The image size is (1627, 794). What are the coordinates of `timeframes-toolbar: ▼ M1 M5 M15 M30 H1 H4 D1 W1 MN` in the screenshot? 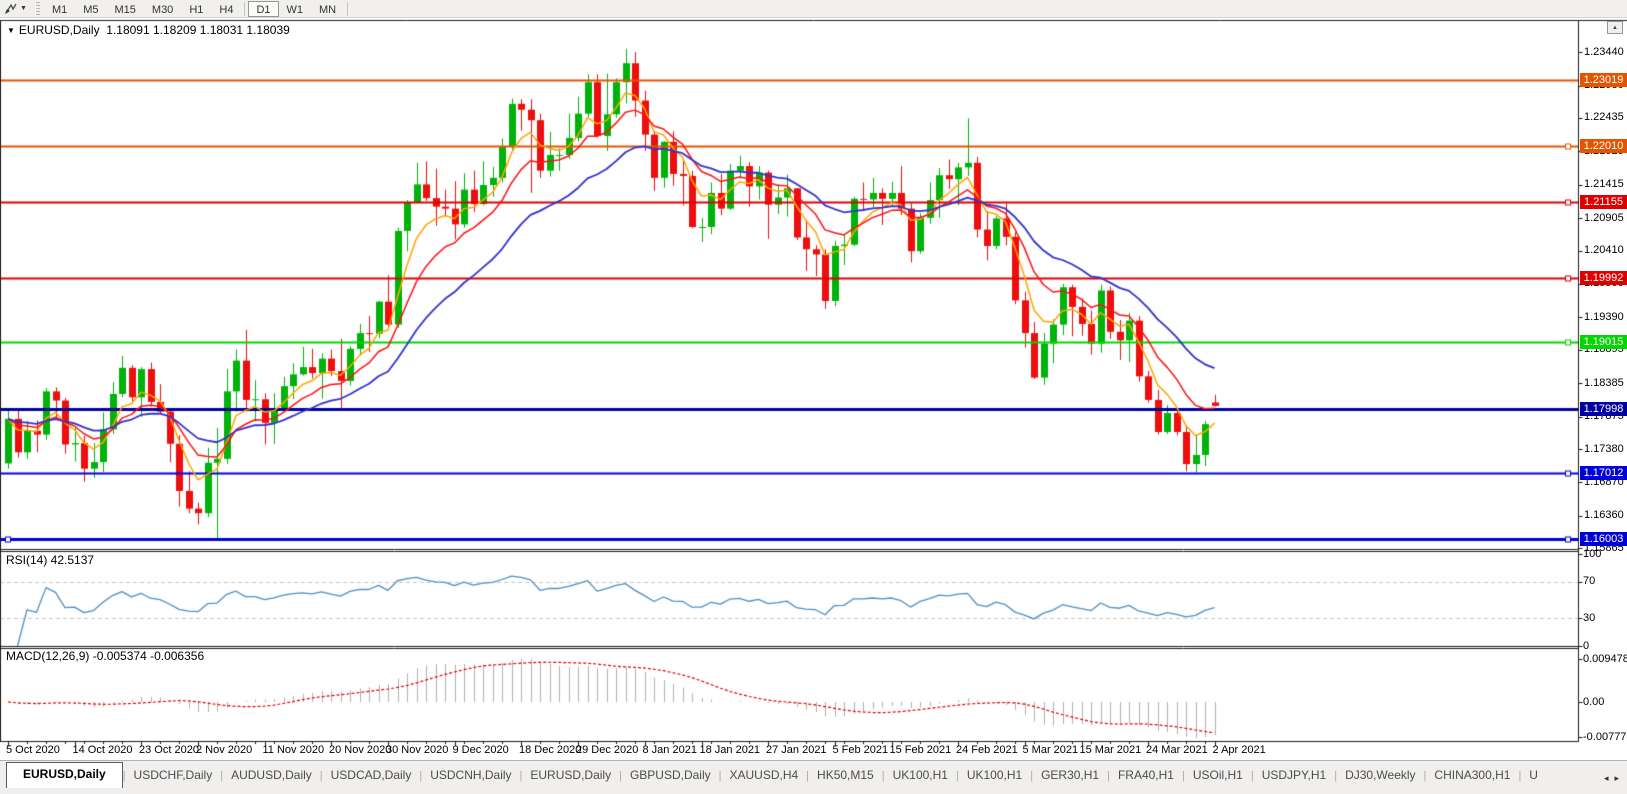 It's located at (813, 9).